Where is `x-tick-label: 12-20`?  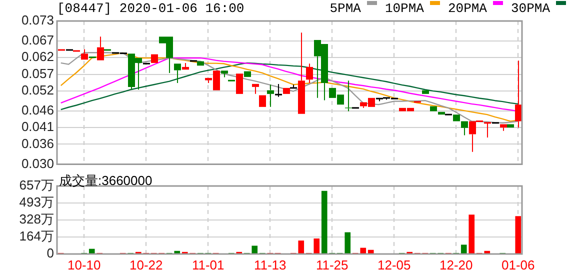
x-tick-label: 12-20 is located at coordinates (456, 264).